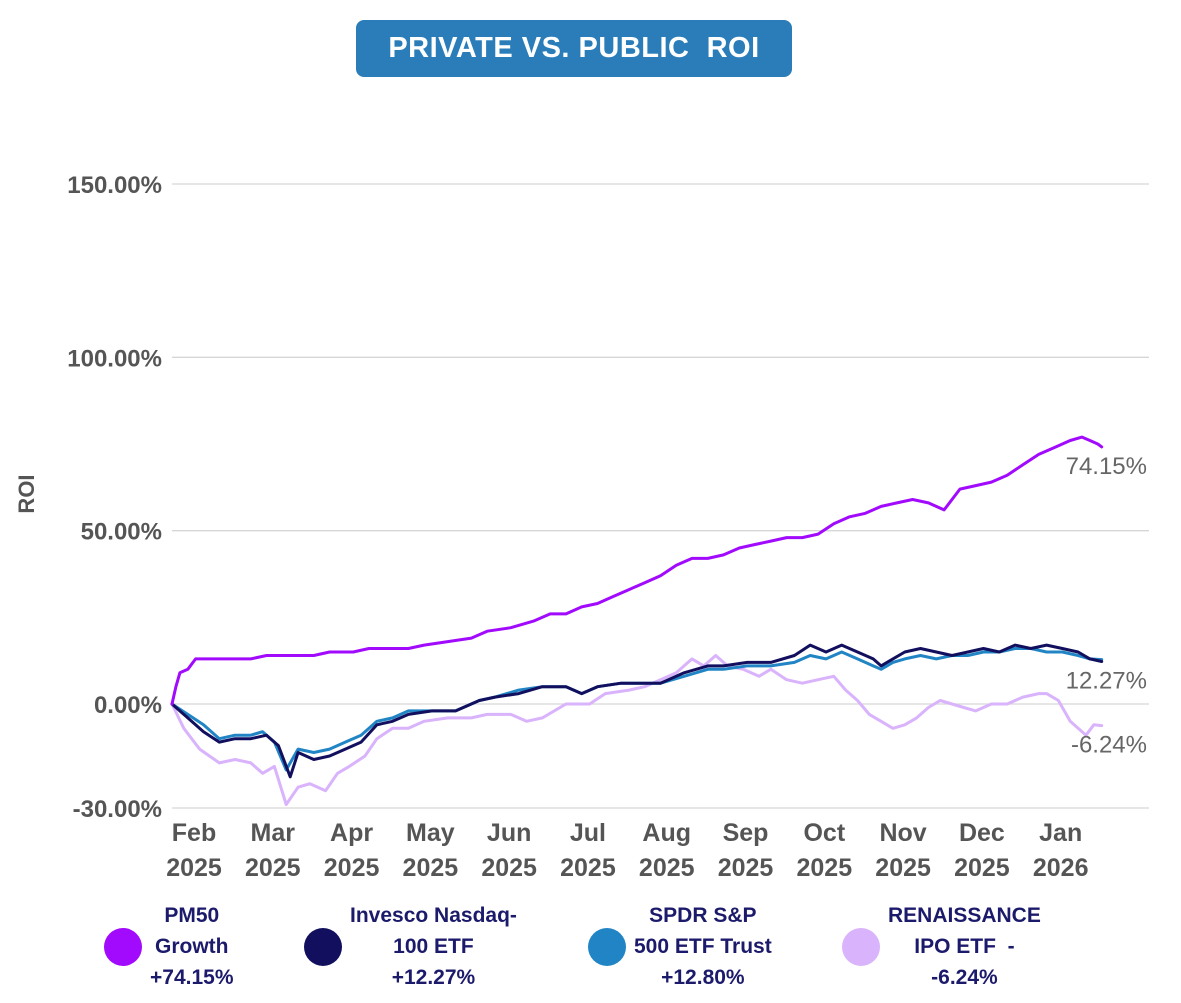  Describe the element at coordinates (192, 977) in the screenshot. I see `legend-line: +74.15%` at that location.